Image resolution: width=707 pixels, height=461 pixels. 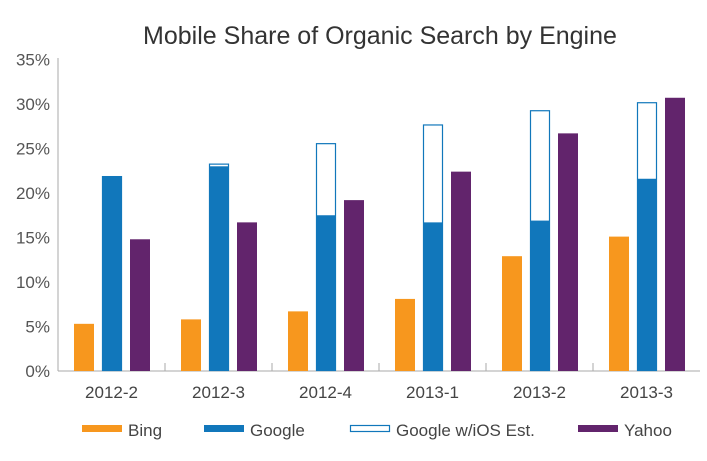 What do you see at coordinates (145, 430) in the screenshot?
I see `legend-label: Bing` at bounding box center [145, 430].